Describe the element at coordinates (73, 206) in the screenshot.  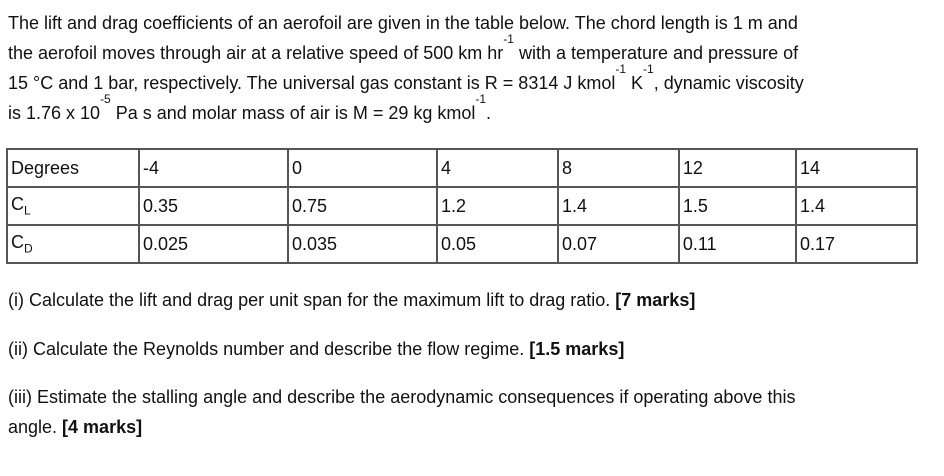
I see `row-label: CL` at that location.